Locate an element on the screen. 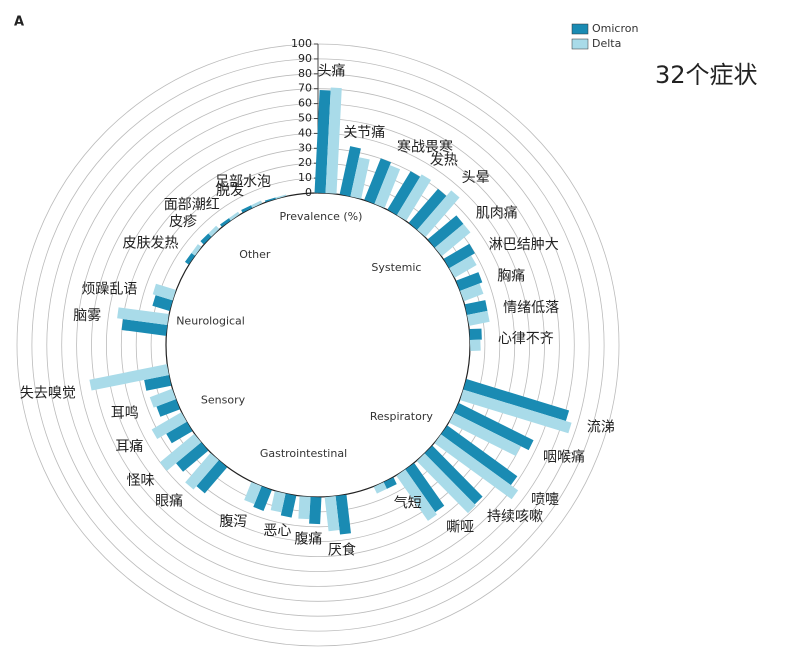 The image size is (796, 657). group-label: Other is located at coordinates (255, 254).